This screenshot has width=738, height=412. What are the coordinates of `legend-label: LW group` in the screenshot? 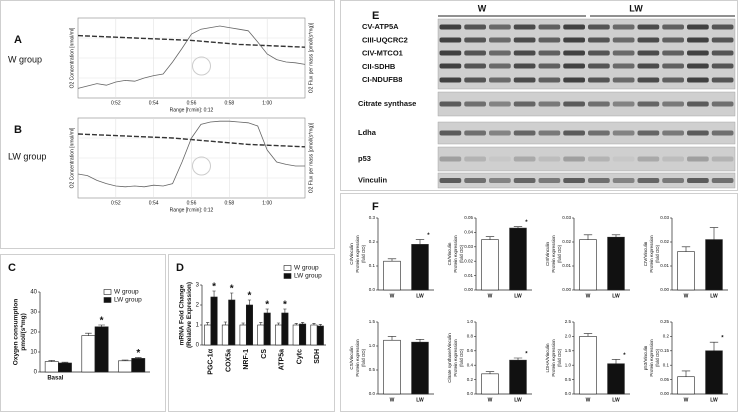 It's located at (128, 300).